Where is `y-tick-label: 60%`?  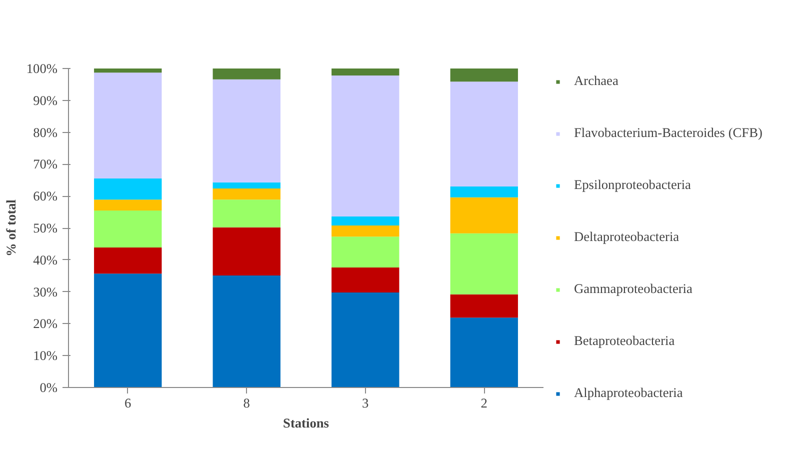 y-tick-label: 60% is located at coordinates (45, 196).